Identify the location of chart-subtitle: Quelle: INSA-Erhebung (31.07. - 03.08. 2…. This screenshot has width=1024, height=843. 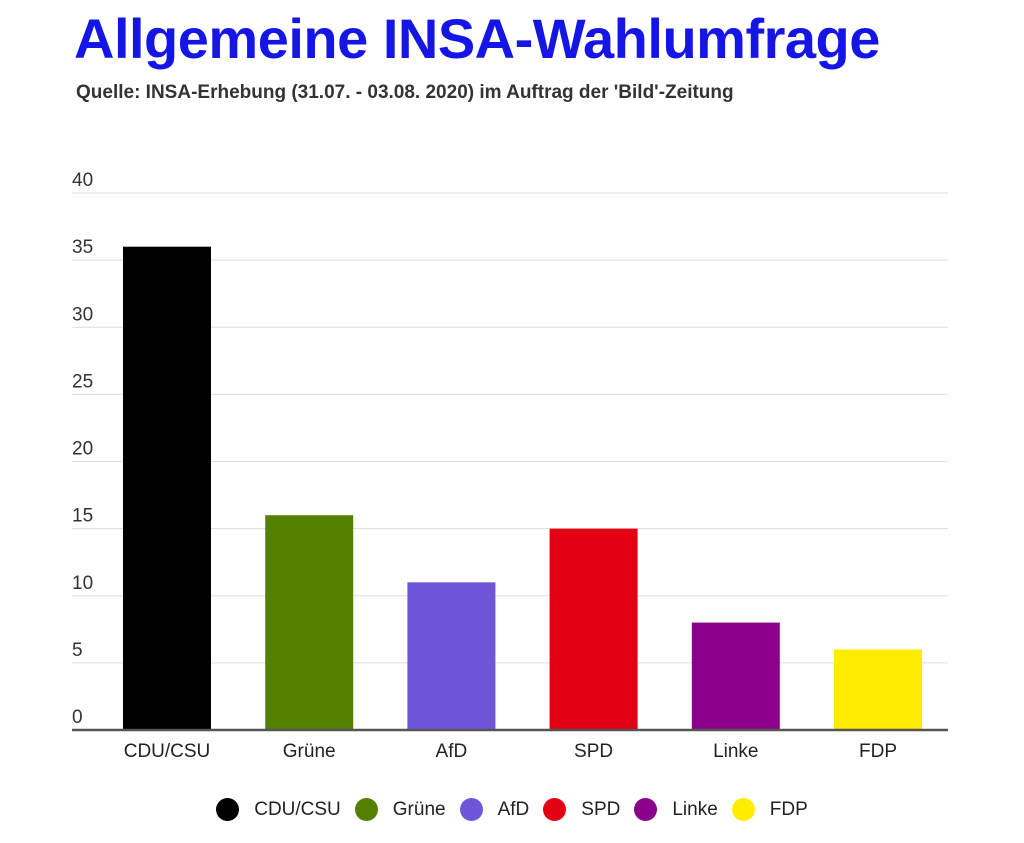
(405, 92).